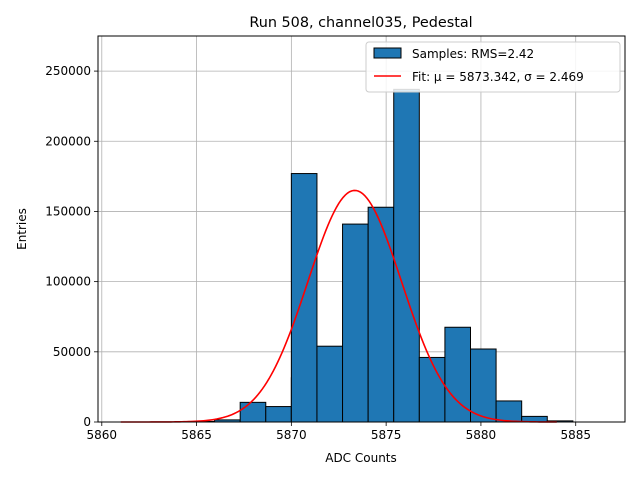 This screenshot has height=480, width=640. What do you see at coordinates (68, 71) in the screenshot?
I see `y-tick-label: 250000` at bounding box center [68, 71].